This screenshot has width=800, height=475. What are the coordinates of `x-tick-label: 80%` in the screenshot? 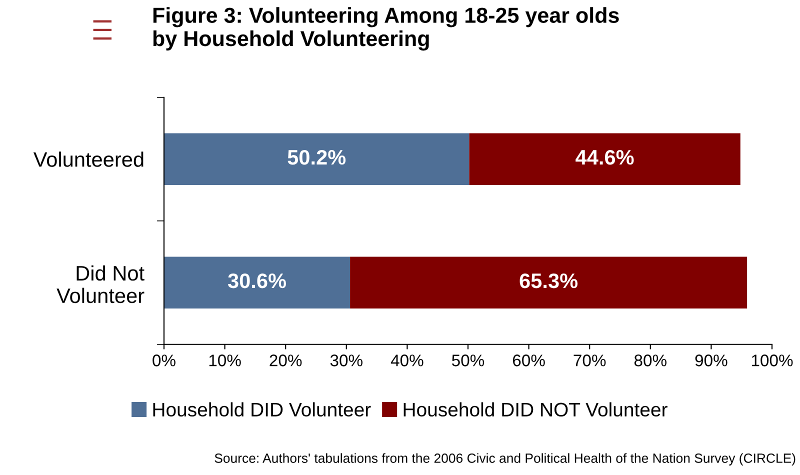 It's located at (650, 360).